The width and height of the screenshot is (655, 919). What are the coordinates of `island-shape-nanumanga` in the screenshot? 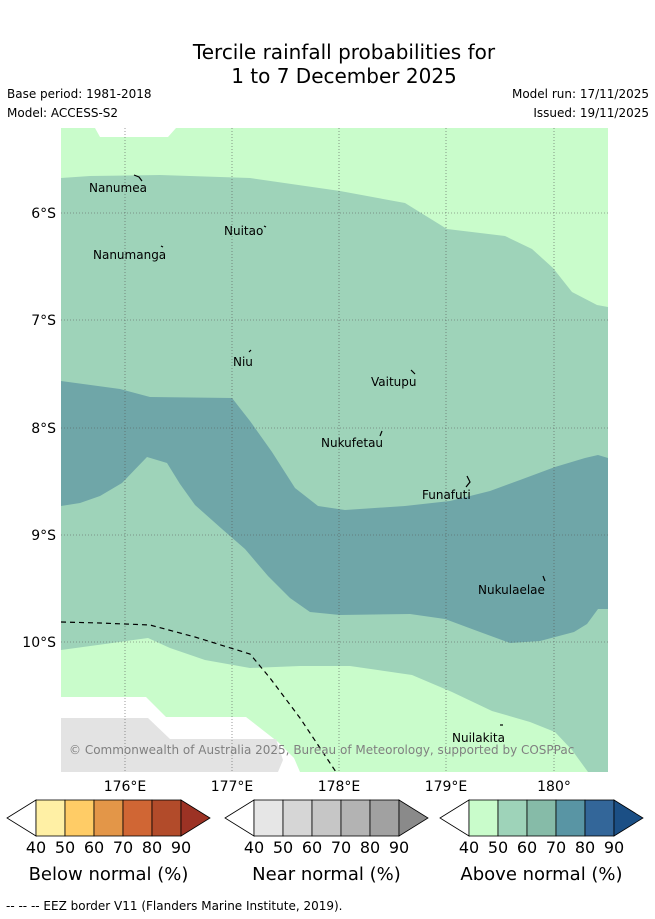 It's located at (162, 246).